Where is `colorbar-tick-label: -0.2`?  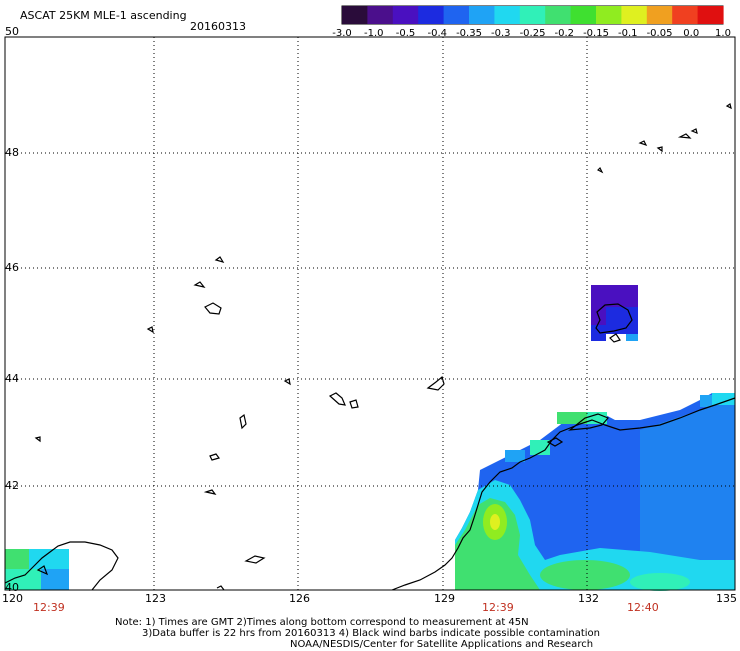 colorbar-tick-label: -0.2 is located at coordinates (564, 33).